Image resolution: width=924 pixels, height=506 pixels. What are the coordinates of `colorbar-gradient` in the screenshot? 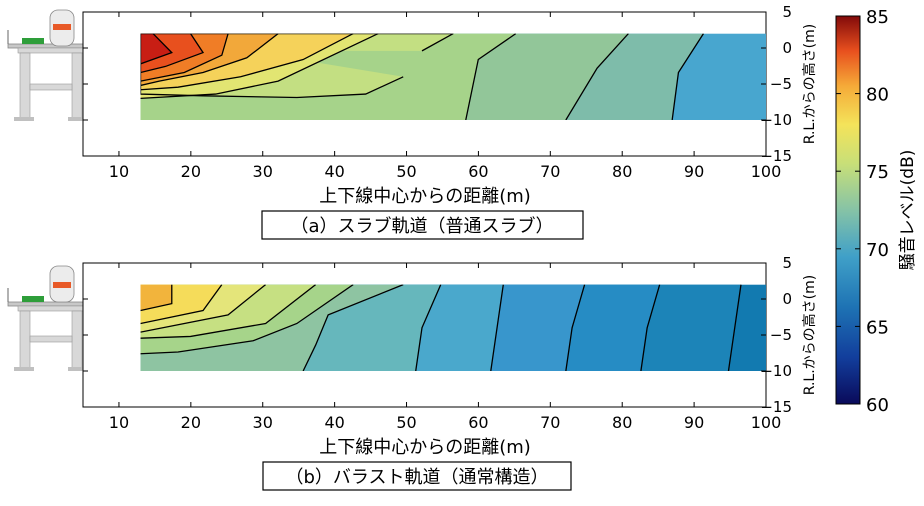 It's located at (848, 210).